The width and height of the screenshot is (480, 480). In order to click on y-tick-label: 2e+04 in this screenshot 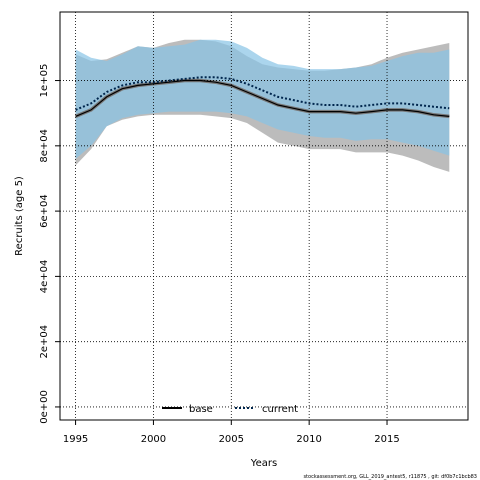, I will do `click(44, 342)`.